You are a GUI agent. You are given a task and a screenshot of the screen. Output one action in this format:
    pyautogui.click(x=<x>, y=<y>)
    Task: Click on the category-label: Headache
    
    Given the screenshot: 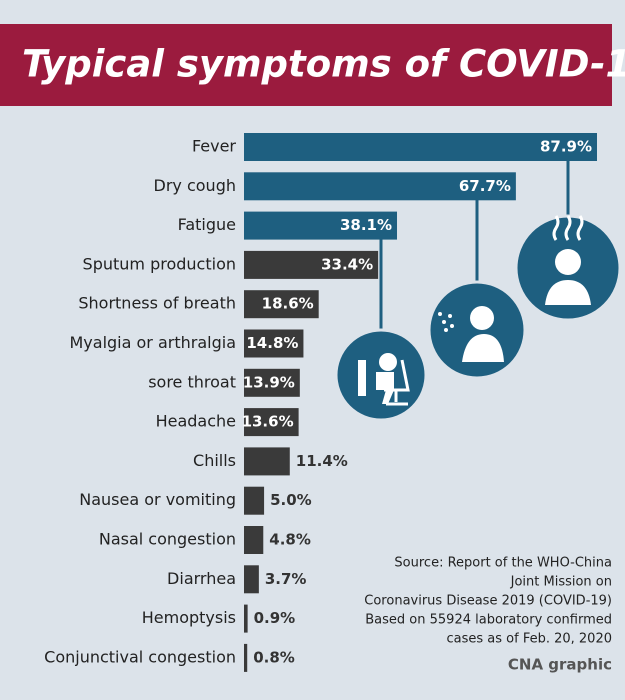 What is the action you would take?
    pyautogui.click(x=196, y=421)
    